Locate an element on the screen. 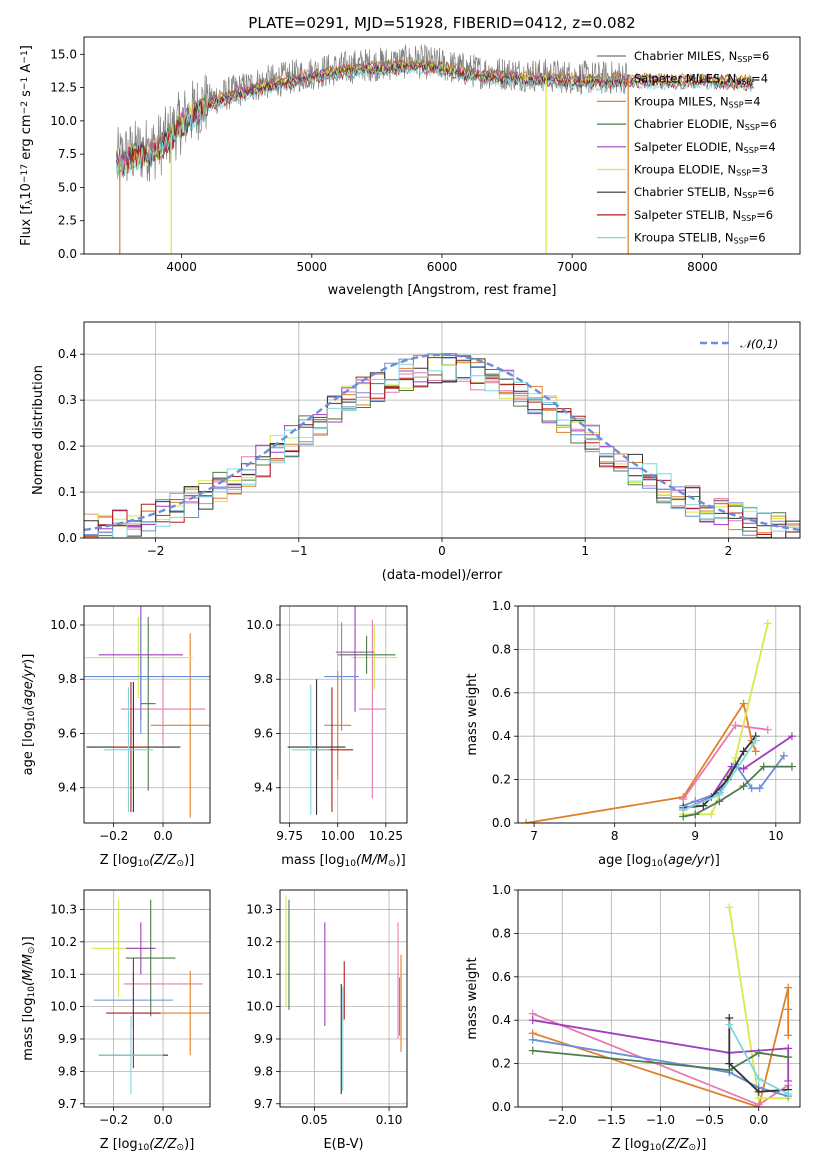  x-axis-label: wavelength [Angstrom, rest frame] is located at coordinates (442, 290).